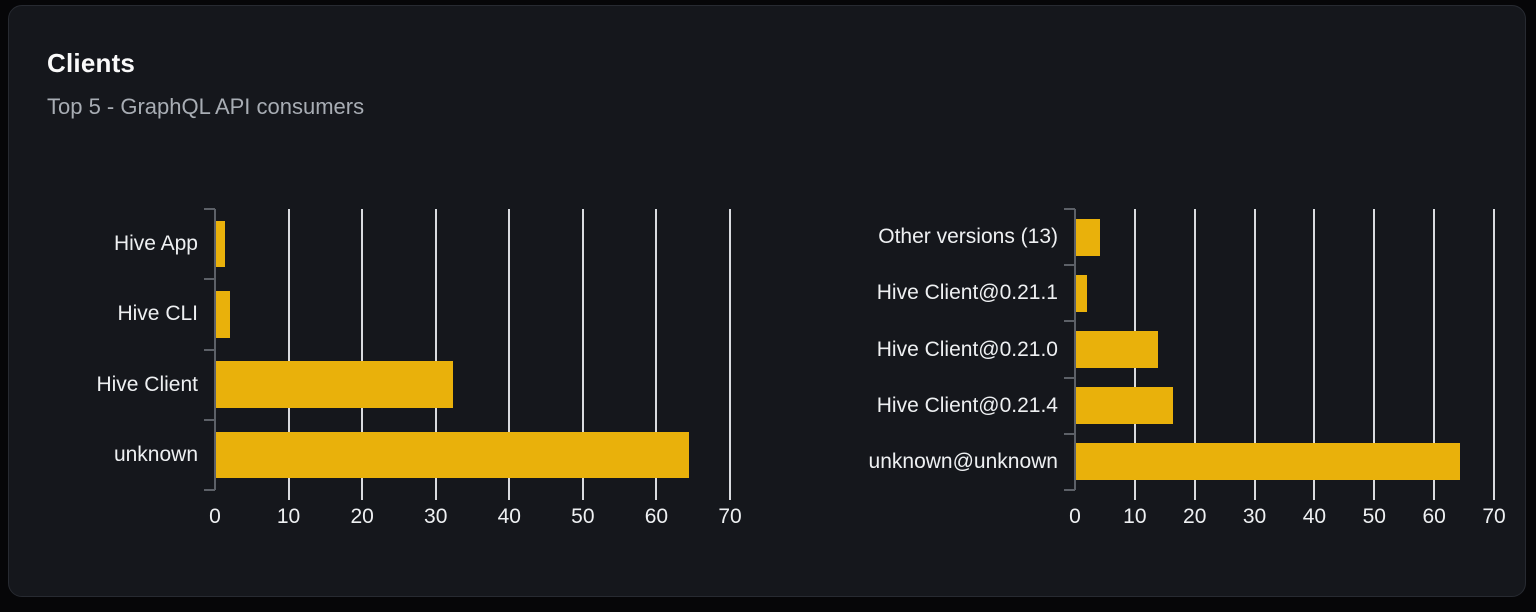 This screenshot has height=612, width=1536. Describe the element at coordinates (222, 314) in the screenshot. I see `bar-hive-cli` at that location.